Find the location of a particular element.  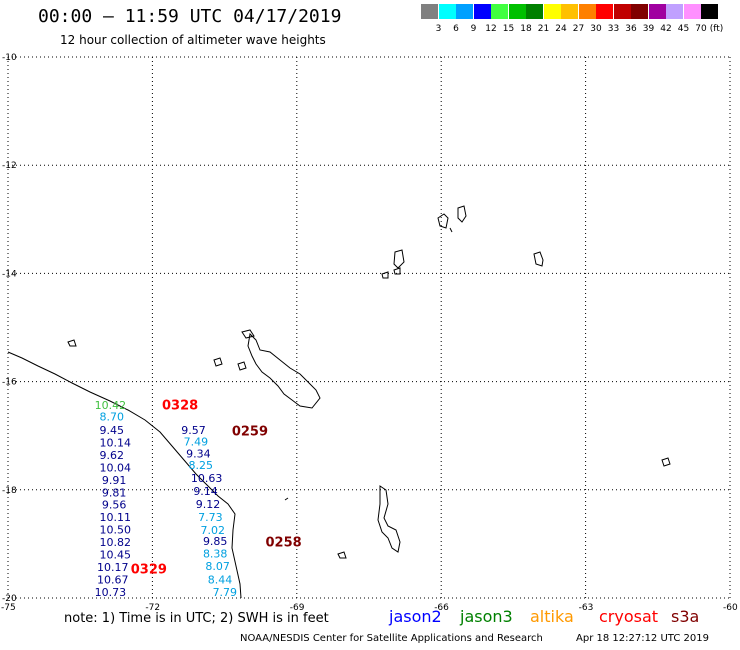

wave-height-value: 9.56 is located at coordinates (114, 505).